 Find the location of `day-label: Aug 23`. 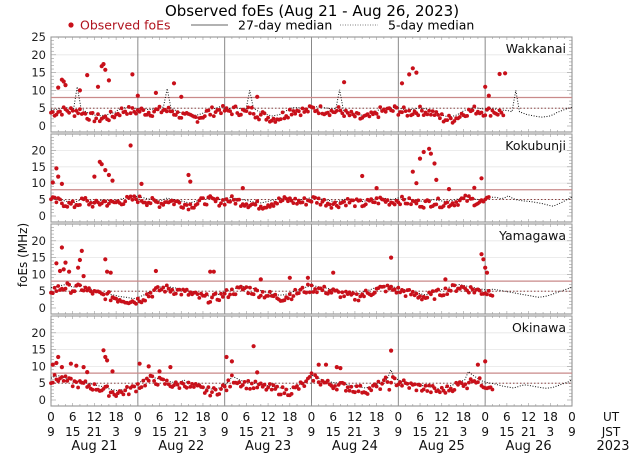

day-label: Aug 23 is located at coordinates (268, 446).